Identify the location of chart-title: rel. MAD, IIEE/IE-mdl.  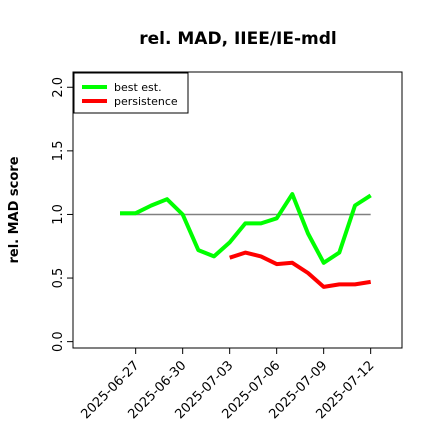
(237, 39).